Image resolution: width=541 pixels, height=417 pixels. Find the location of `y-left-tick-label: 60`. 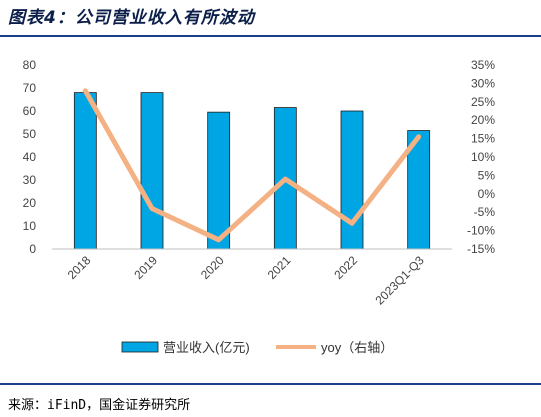

y-left-tick-label: 60 is located at coordinates (30, 111).